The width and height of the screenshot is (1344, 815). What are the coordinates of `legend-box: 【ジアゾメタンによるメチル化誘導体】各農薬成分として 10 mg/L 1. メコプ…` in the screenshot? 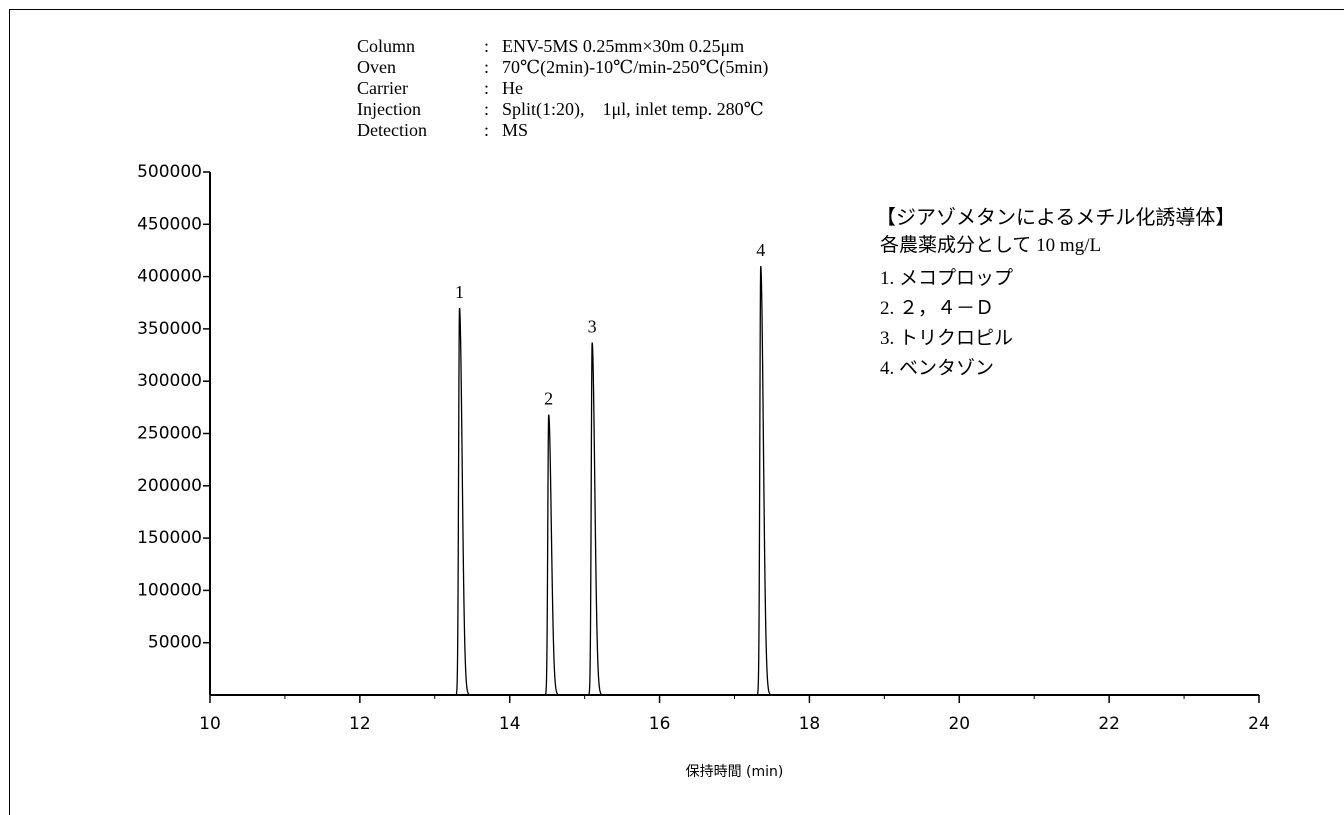 It's located at (1055, 292).